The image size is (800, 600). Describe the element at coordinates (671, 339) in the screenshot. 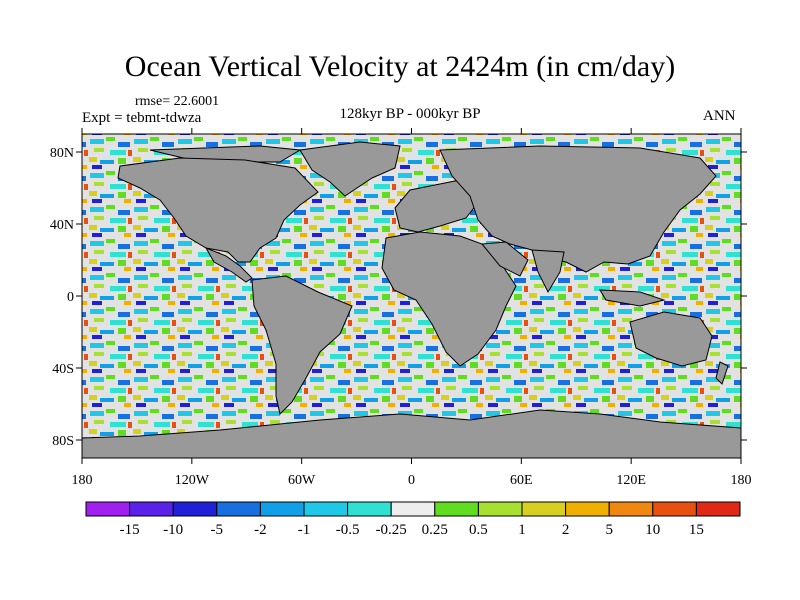

I see `land-australia` at that location.